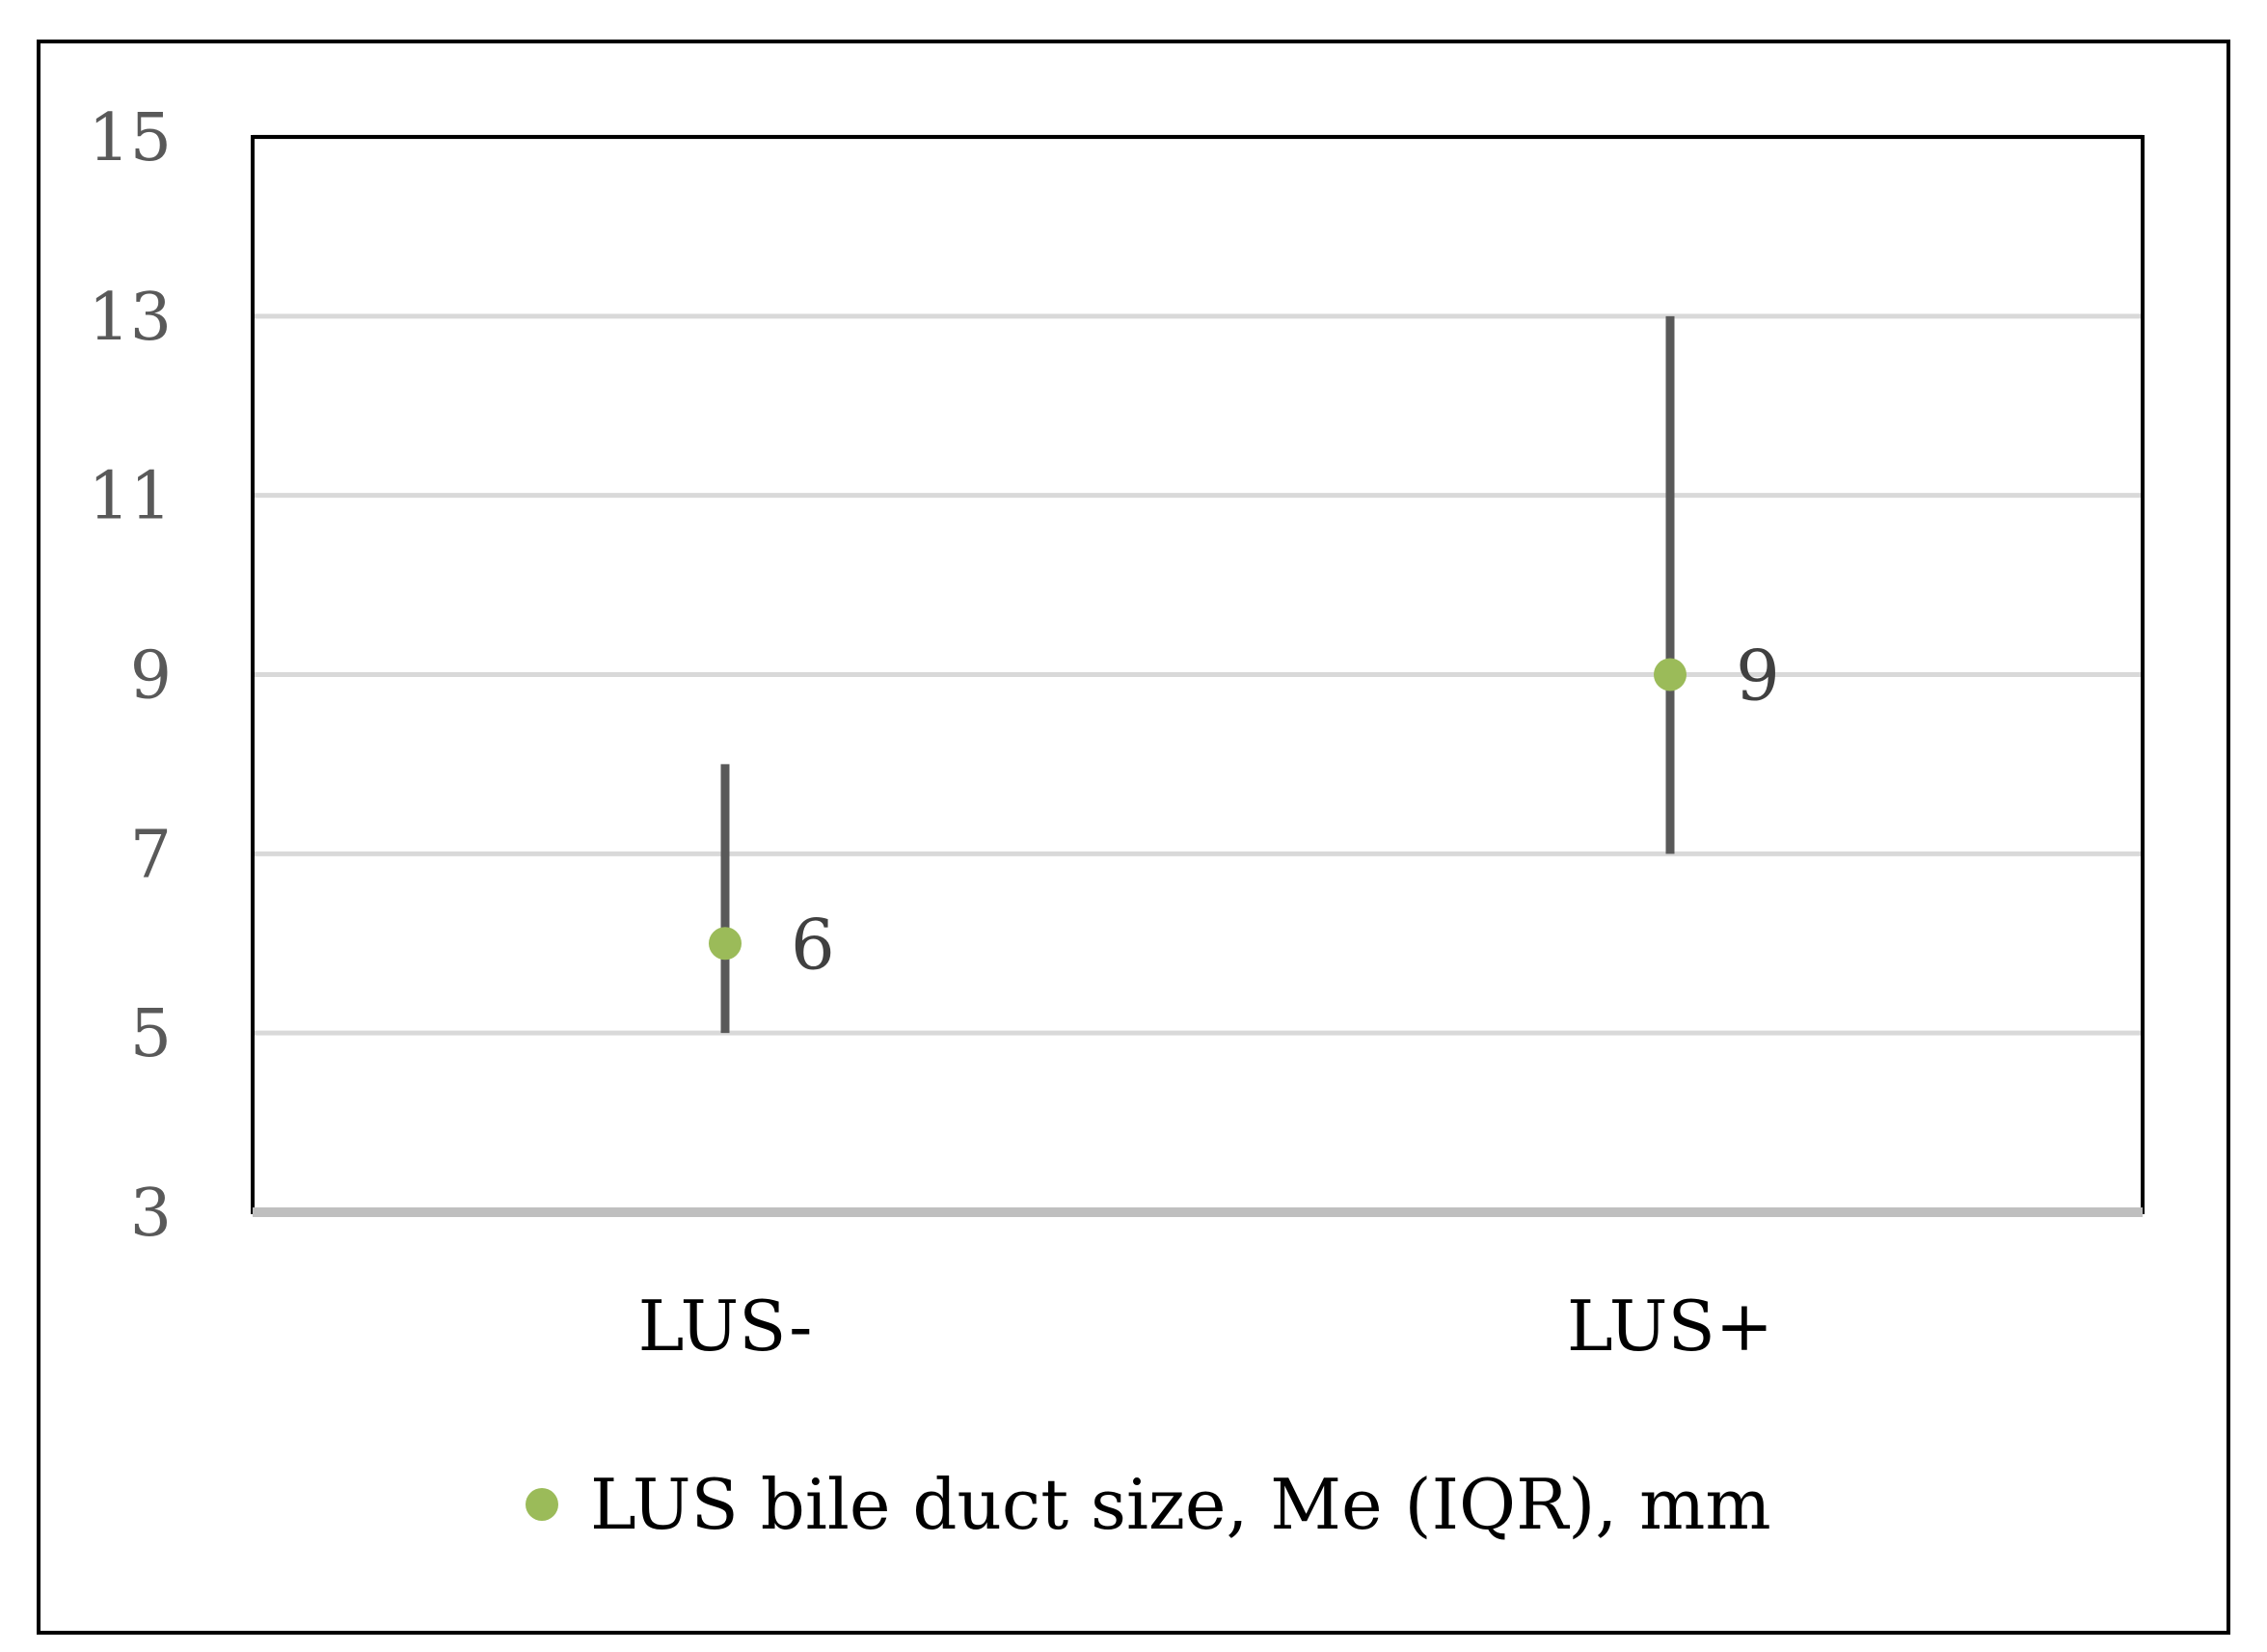 This screenshot has height=1652, width=2267. Describe the element at coordinates (725, 1326) in the screenshot. I see `x-tick-label: LUS-` at that location.